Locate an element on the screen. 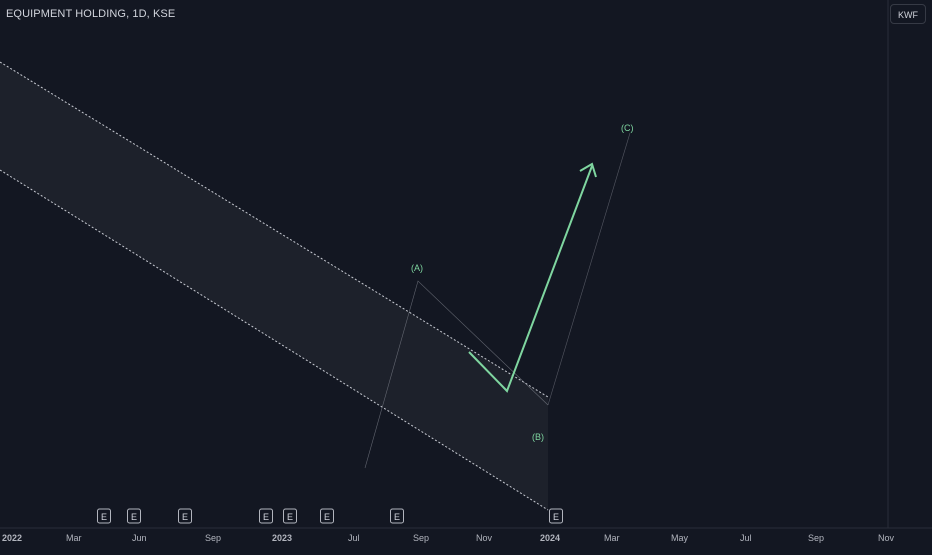  x-tick-label: 2024 is located at coordinates (550, 538).